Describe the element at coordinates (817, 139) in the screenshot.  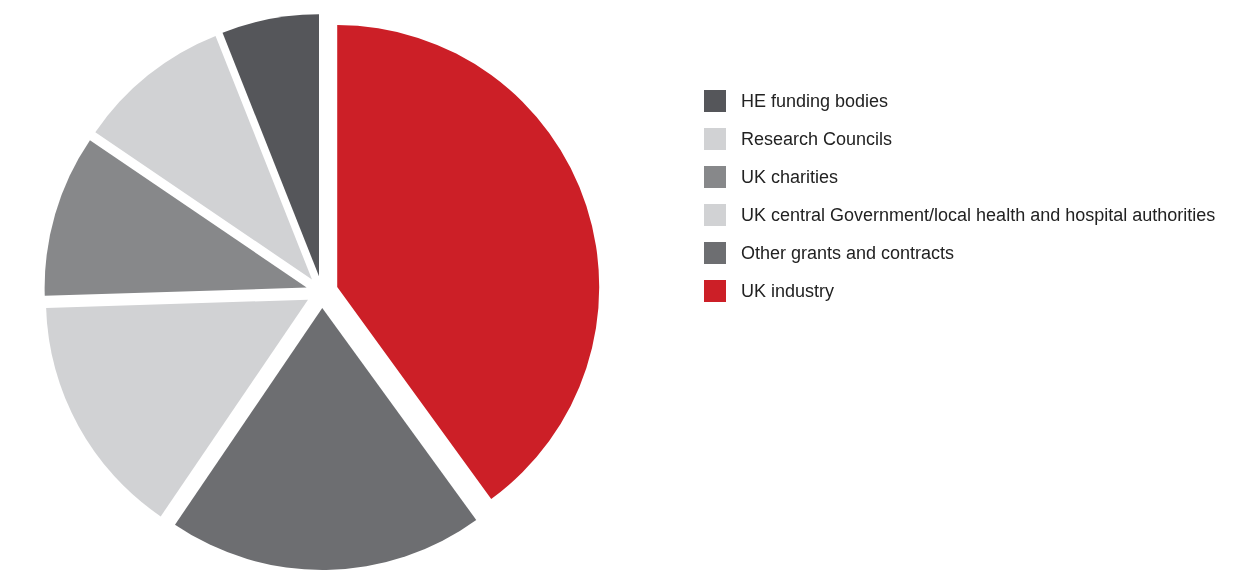
I see `legend-label: Research Councils` at that location.